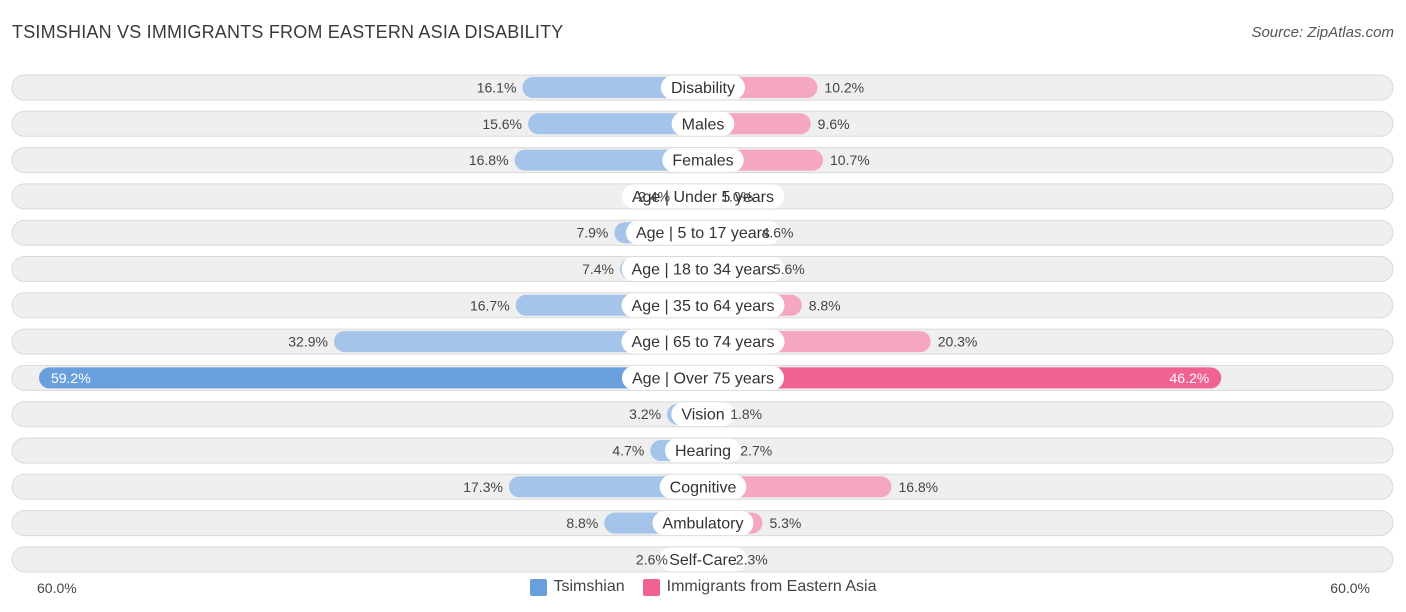  What do you see at coordinates (489, 160) in the screenshot?
I see `value-label-left: 16.8%` at bounding box center [489, 160].